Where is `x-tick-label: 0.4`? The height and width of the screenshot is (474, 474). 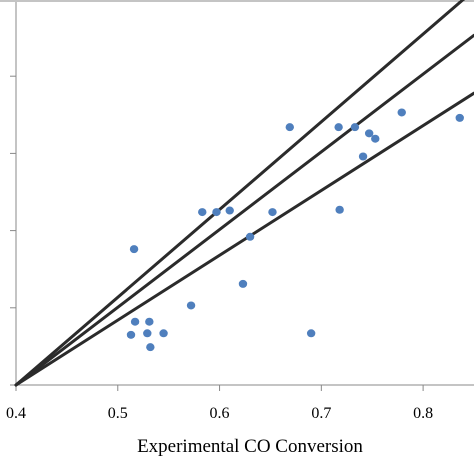
x-tick-label: 0.4 is located at coordinates (16, 413).